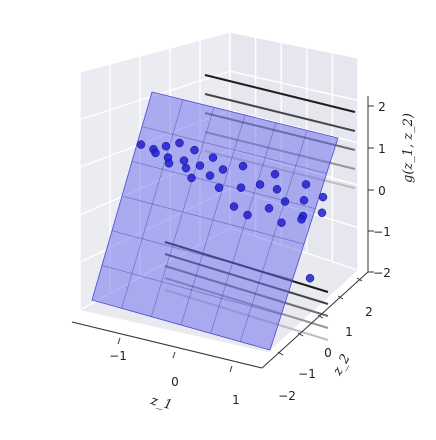 The width and height of the screenshot is (436, 440). I want to click on z-tick-label: 1, so click(382, 149).